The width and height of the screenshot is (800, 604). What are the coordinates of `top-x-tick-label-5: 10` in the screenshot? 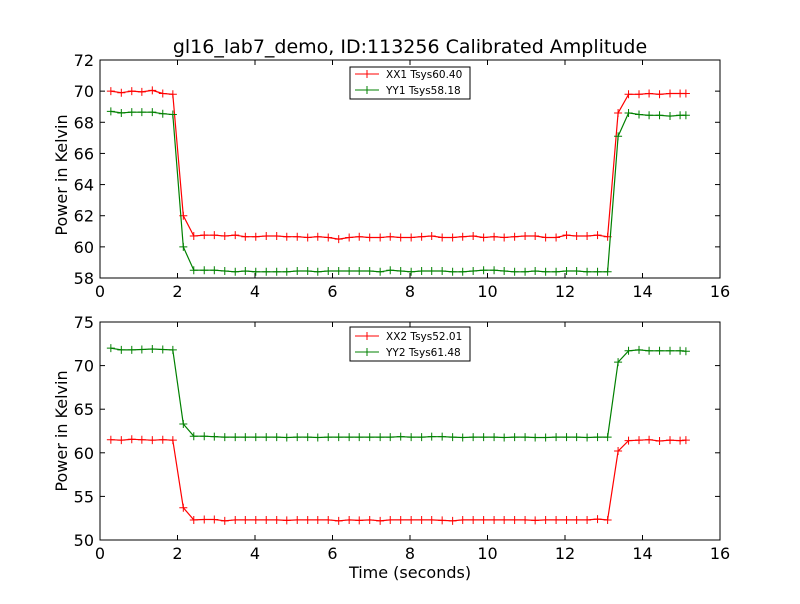 It's located at (487, 291).